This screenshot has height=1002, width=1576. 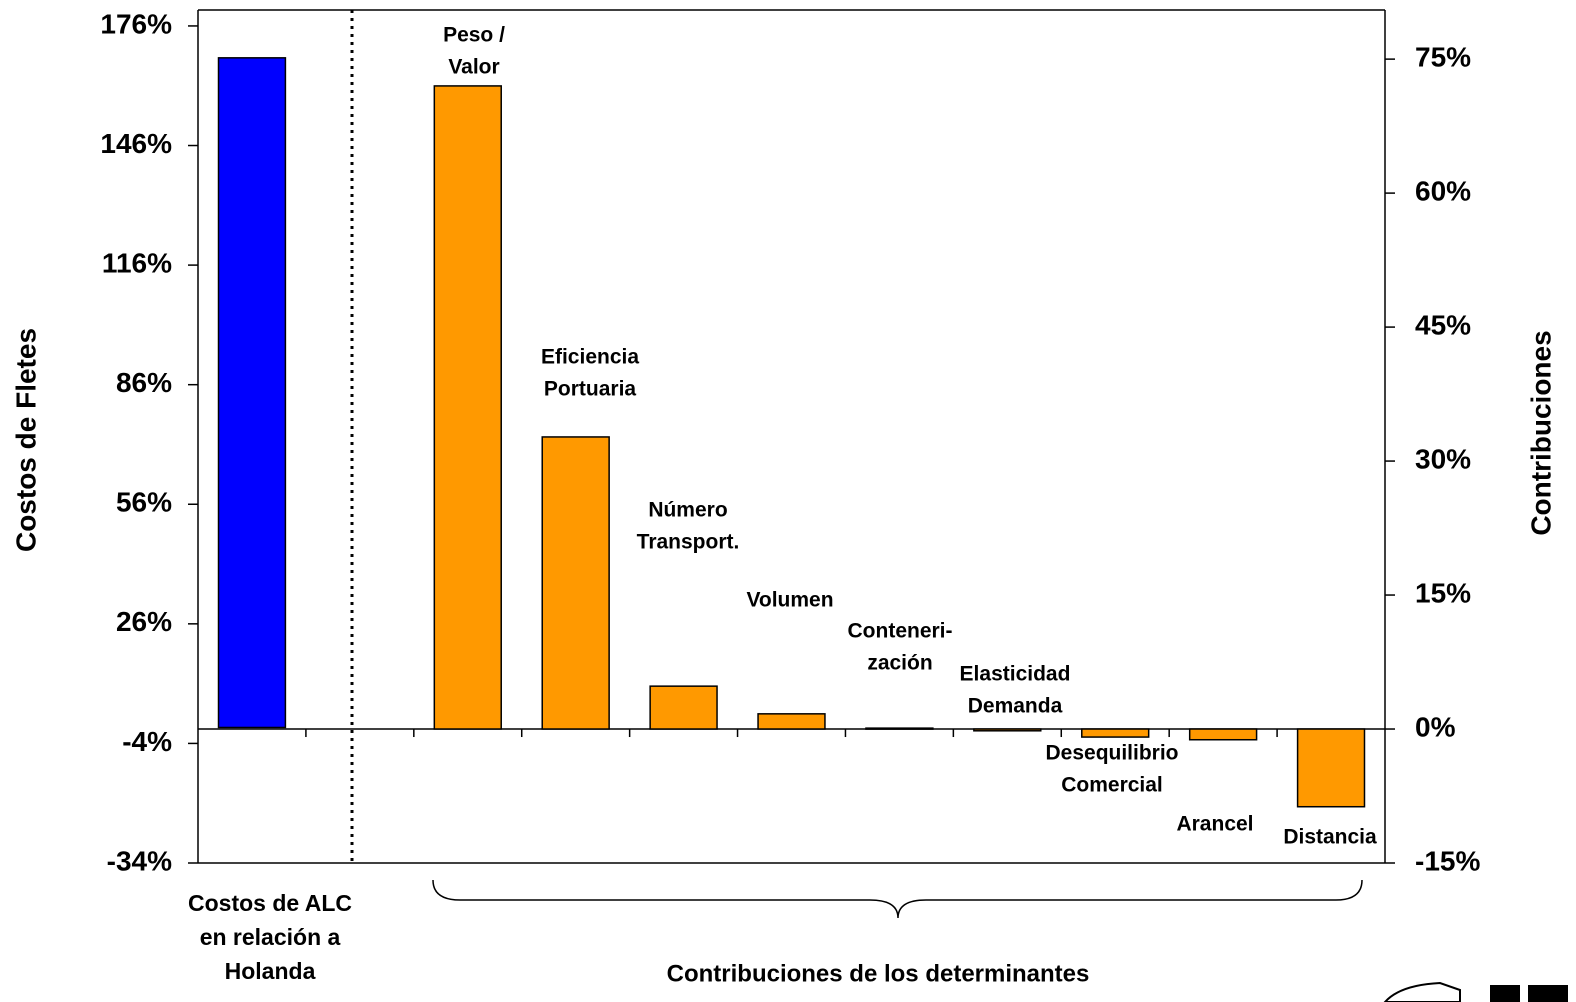 I want to click on y-tick-label: 56%, so click(x=144, y=502).